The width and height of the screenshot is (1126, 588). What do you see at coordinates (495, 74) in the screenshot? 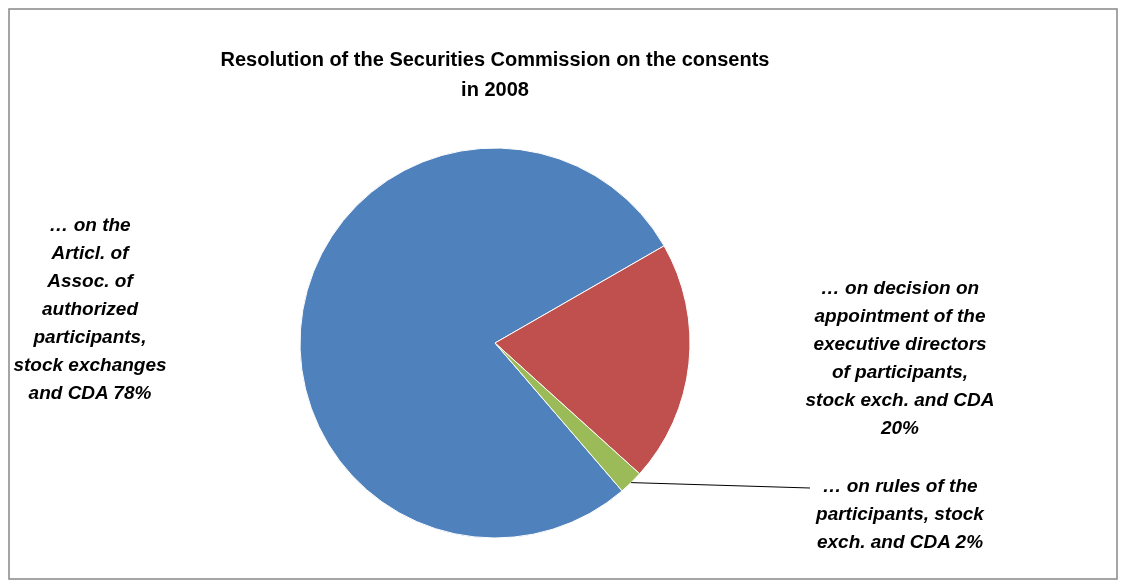
I see `chart-title: Resolution of the Securities Commission on the consents in 2008` at bounding box center [495, 74].